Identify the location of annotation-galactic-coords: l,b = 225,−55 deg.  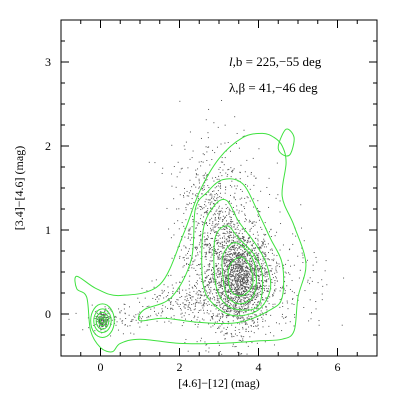
(275, 61).